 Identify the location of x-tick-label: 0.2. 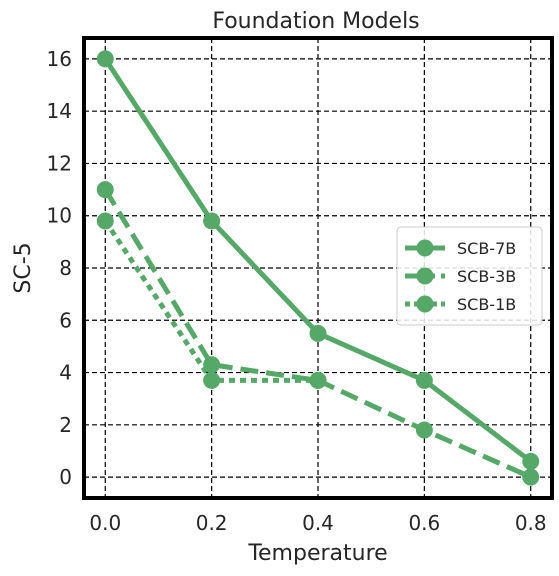
(212, 523).